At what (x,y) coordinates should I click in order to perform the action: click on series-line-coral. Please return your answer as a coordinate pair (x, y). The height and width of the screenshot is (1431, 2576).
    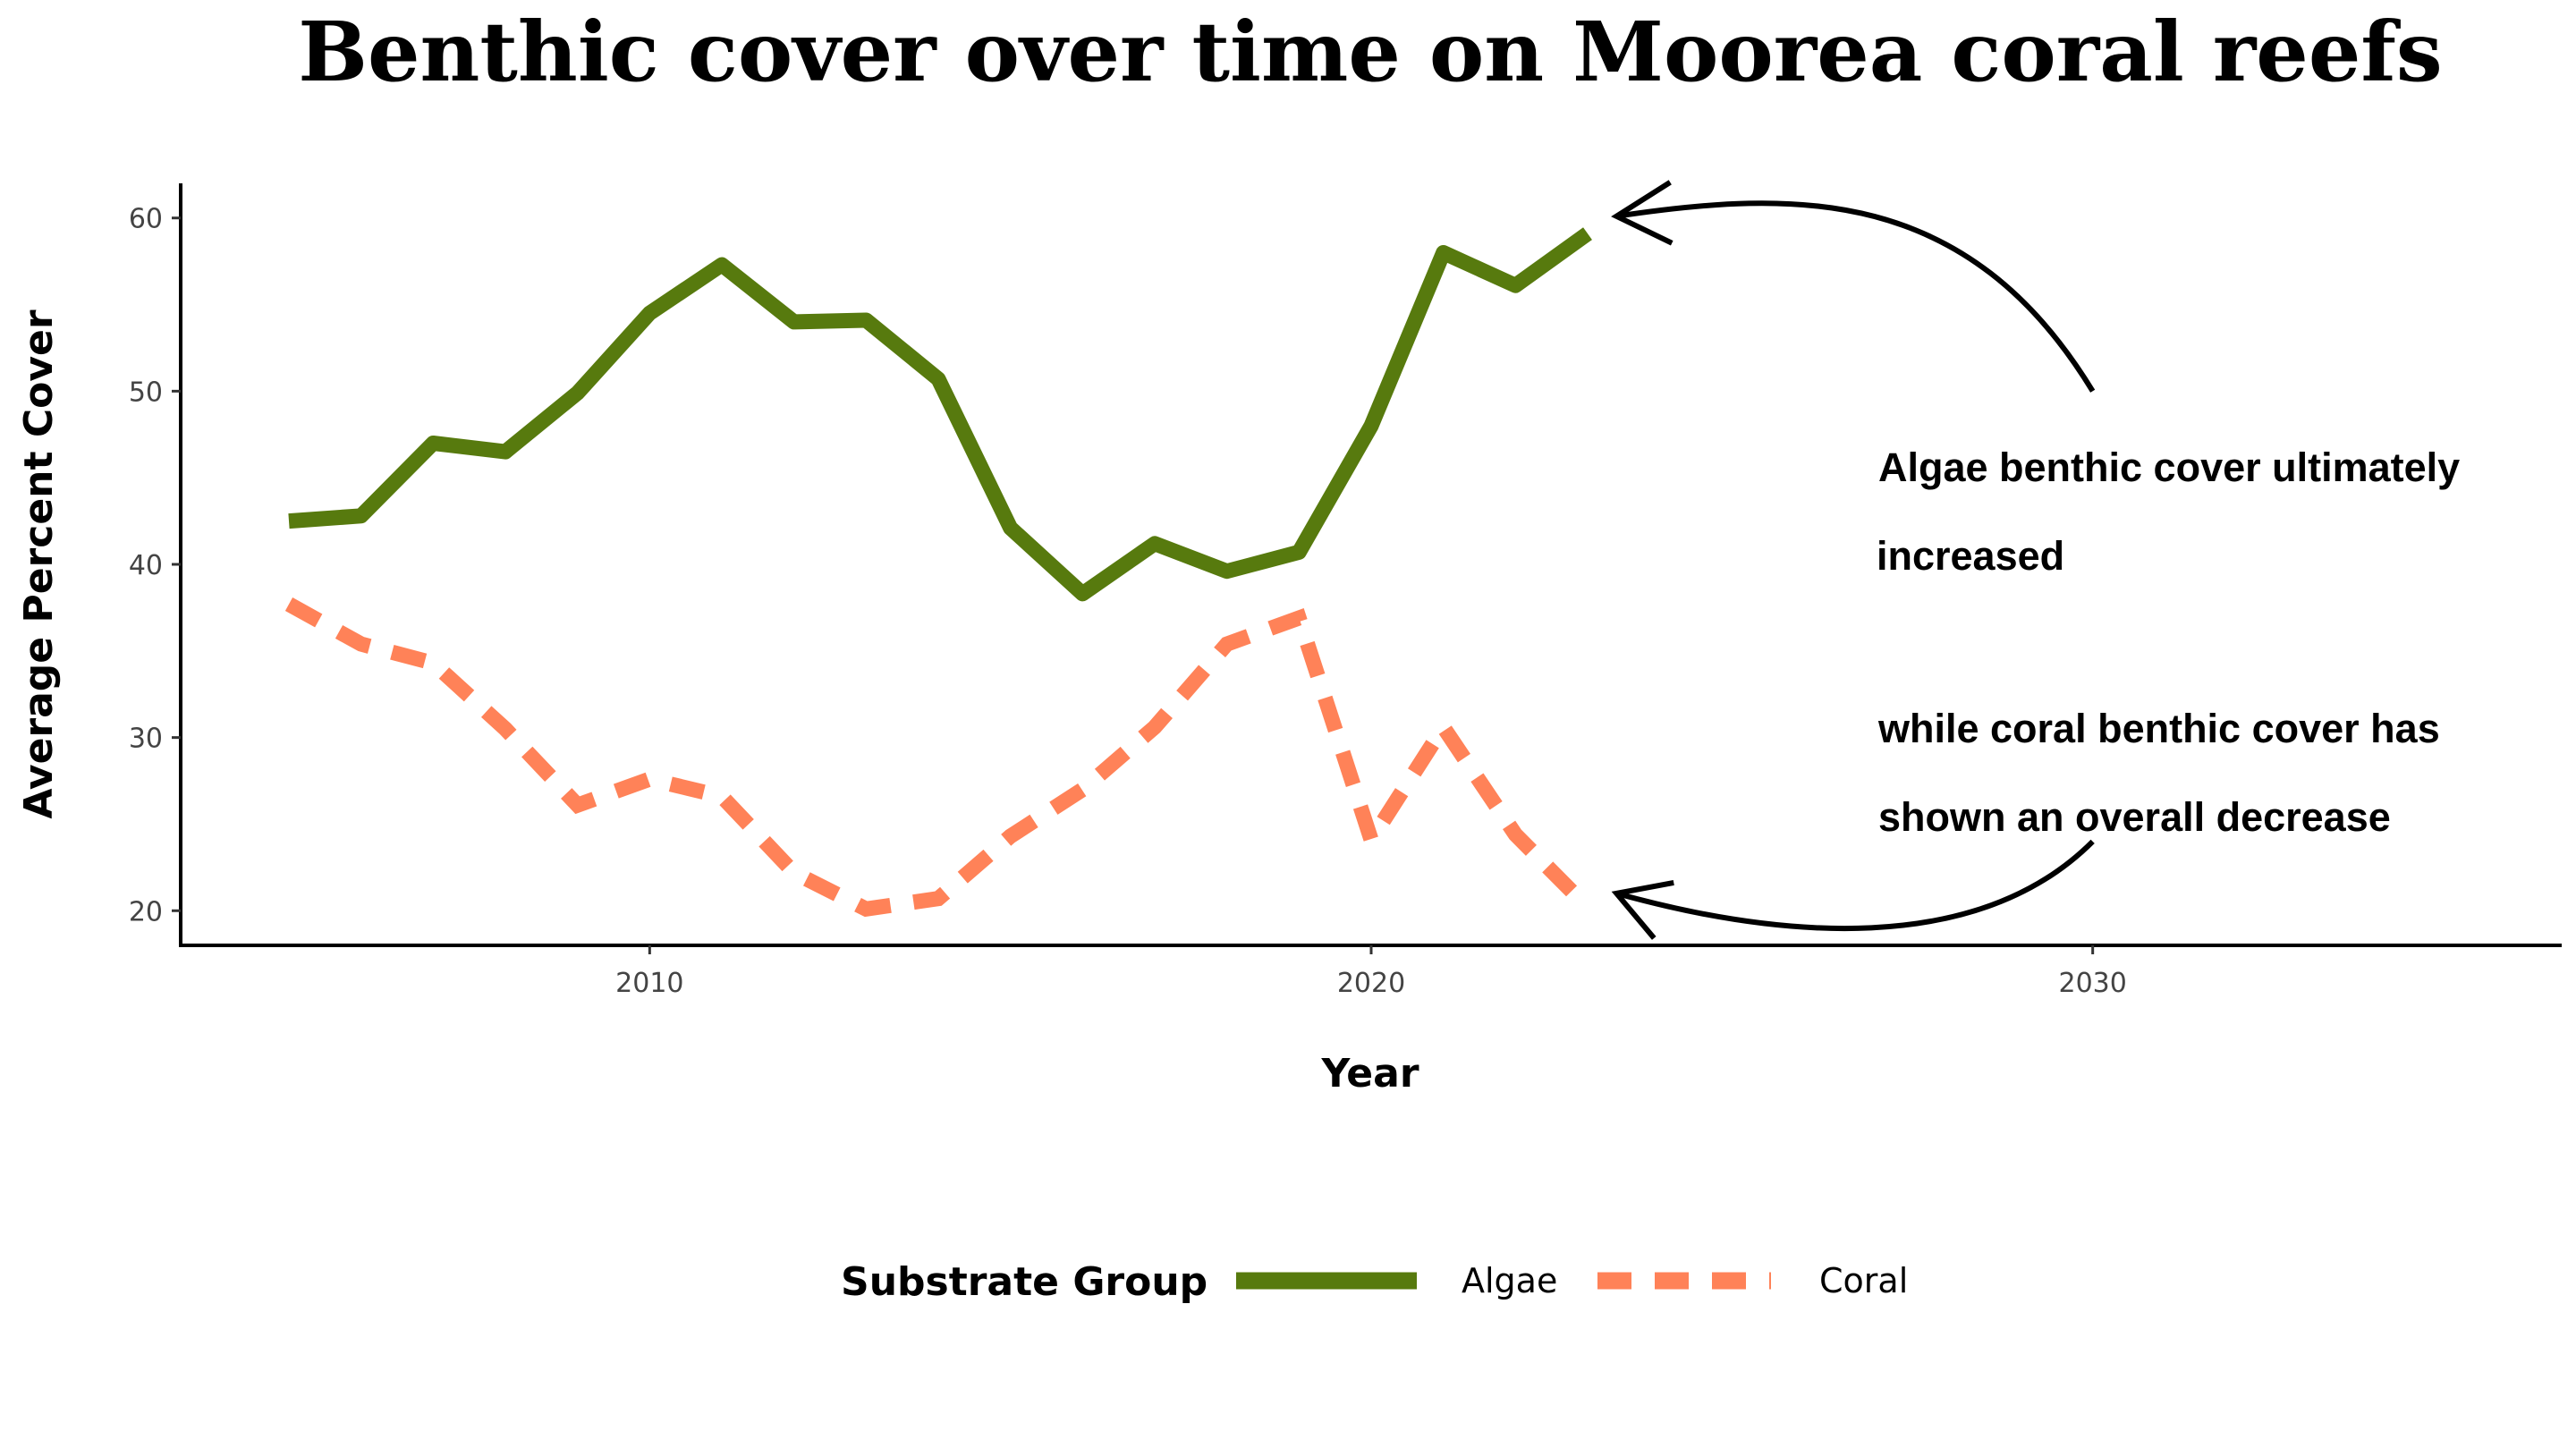
    Looking at the image, I should click on (939, 758).